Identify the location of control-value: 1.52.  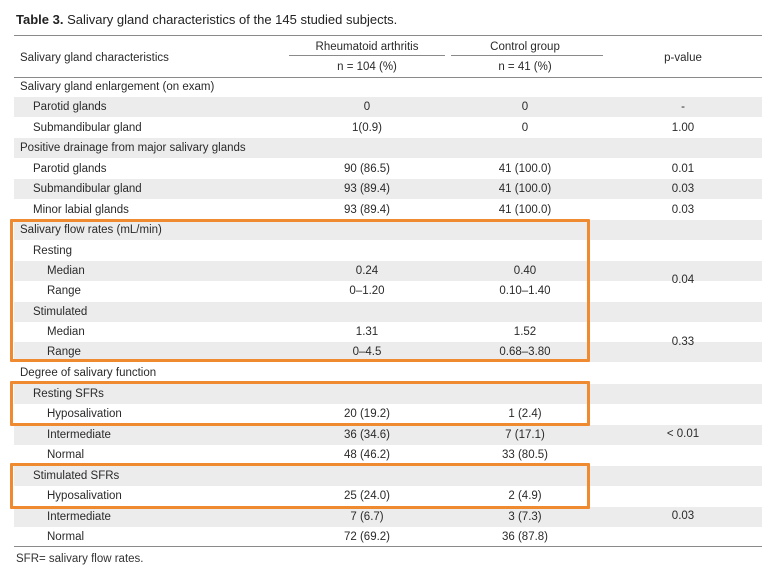
(525, 332).